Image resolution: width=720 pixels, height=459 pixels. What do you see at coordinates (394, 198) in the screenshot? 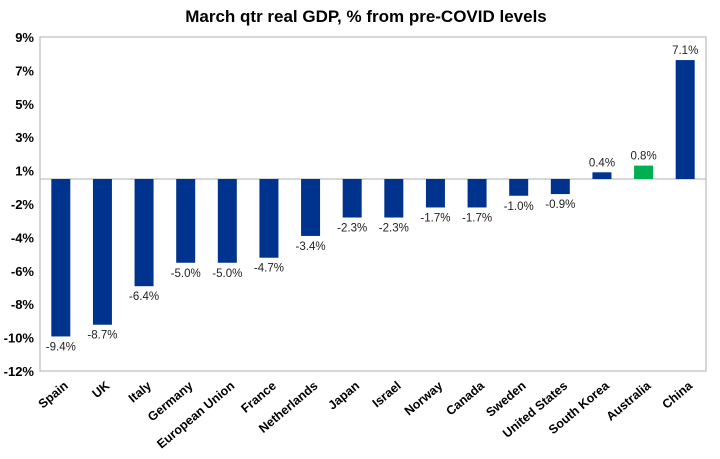
I see `bar-israel` at bounding box center [394, 198].